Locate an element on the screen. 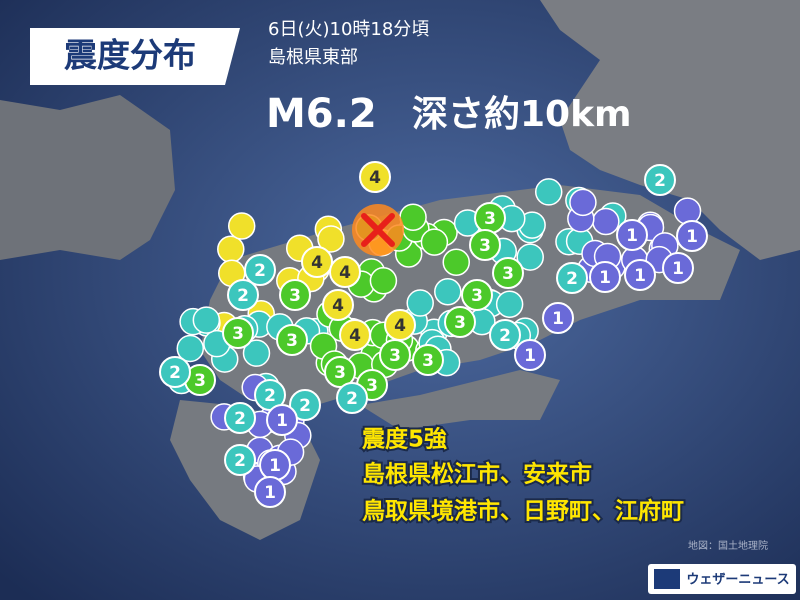  summary-line: 島根県松江市、安来市 is located at coordinates (477, 474).